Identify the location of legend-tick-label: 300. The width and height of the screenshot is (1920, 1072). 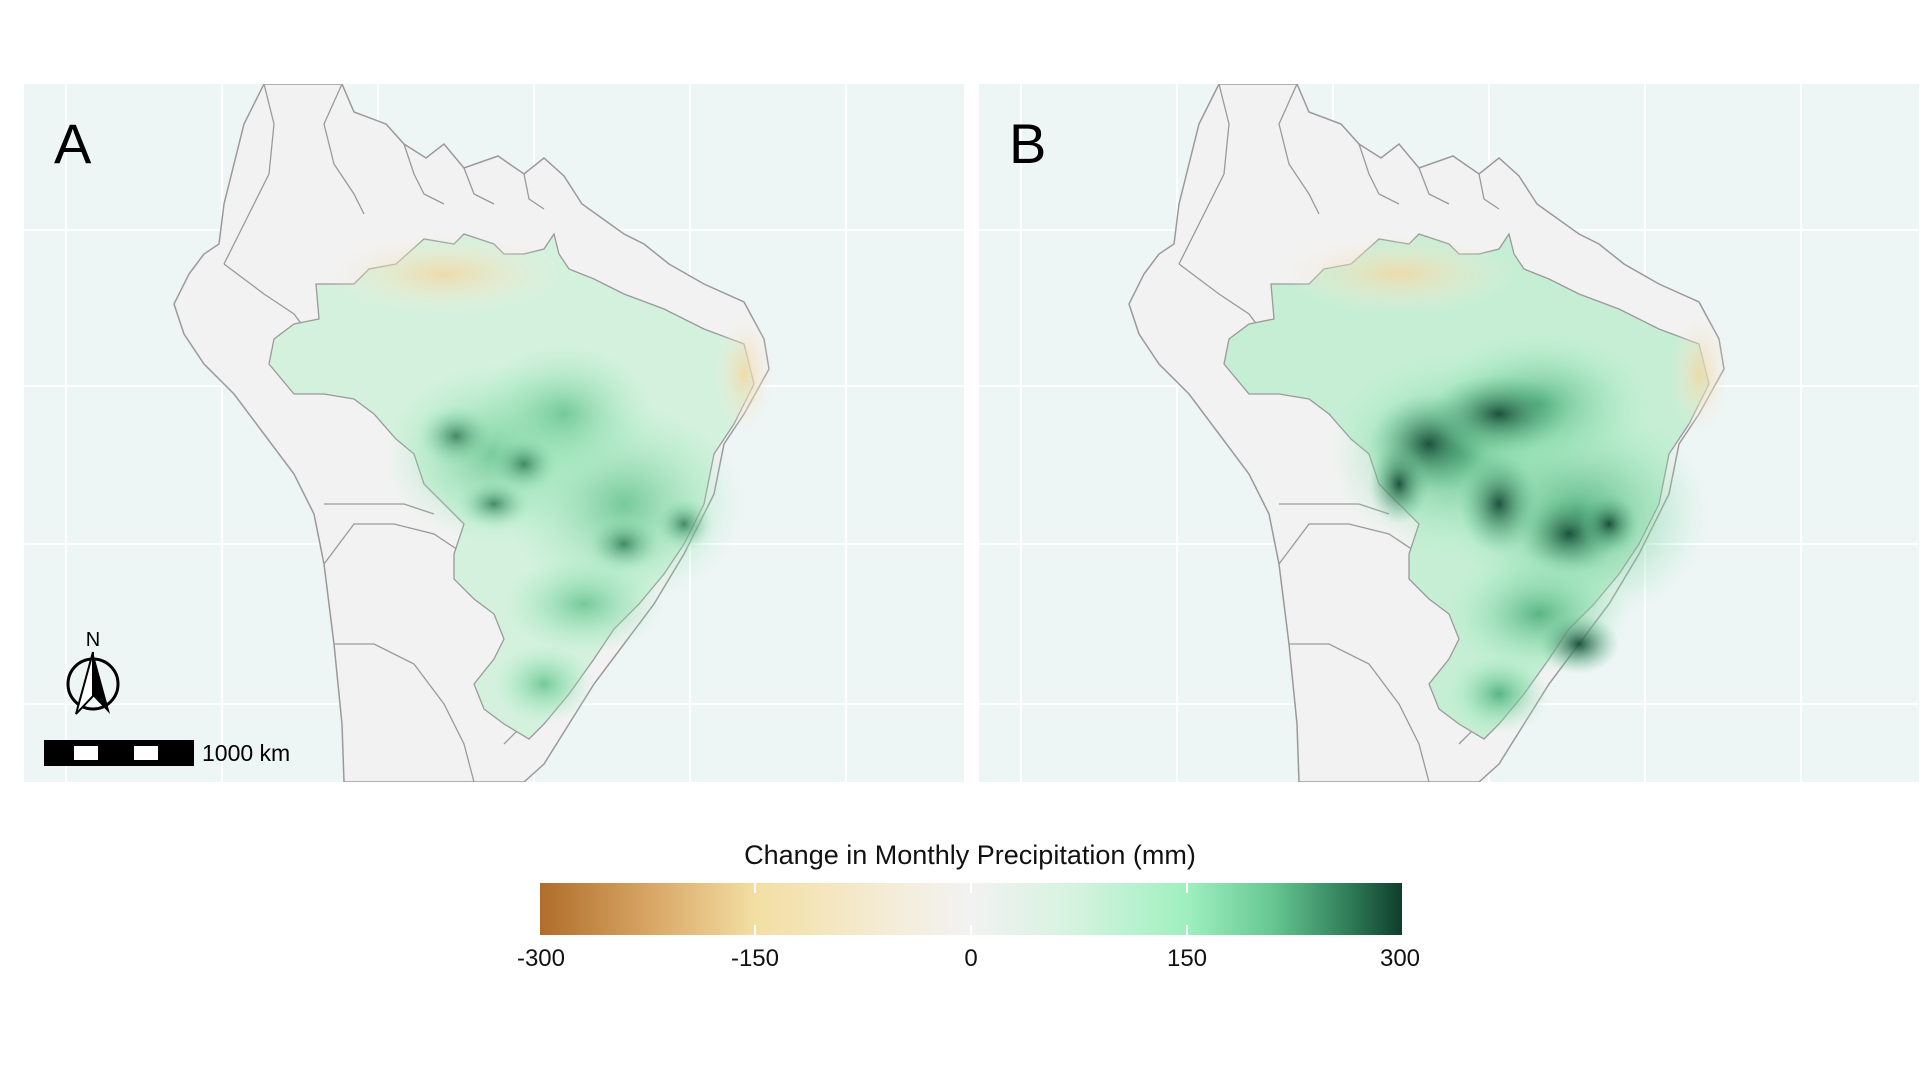
(1400, 958).